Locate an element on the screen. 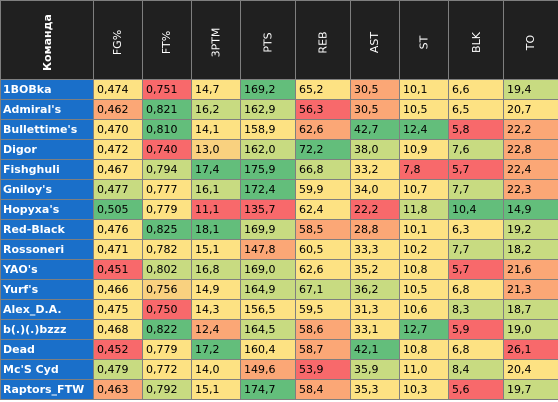  value-cell: 19,0 is located at coordinates (530, 329).